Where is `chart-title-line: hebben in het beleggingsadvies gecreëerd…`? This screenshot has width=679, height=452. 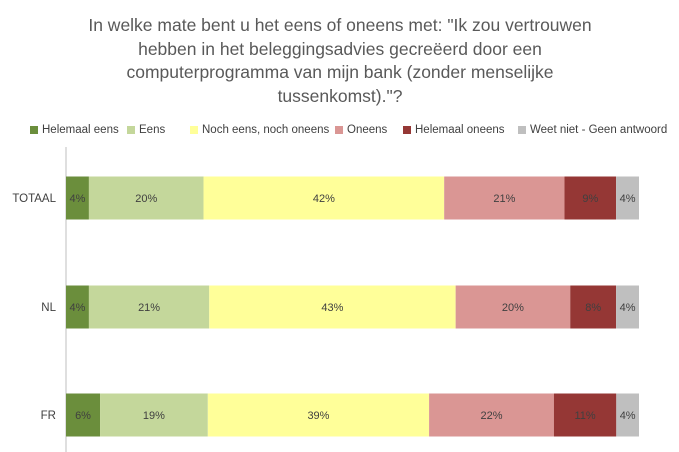 chart-title-line: hebben in het beleggingsadvies gecreëerd… is located at coordinates (340, 48).